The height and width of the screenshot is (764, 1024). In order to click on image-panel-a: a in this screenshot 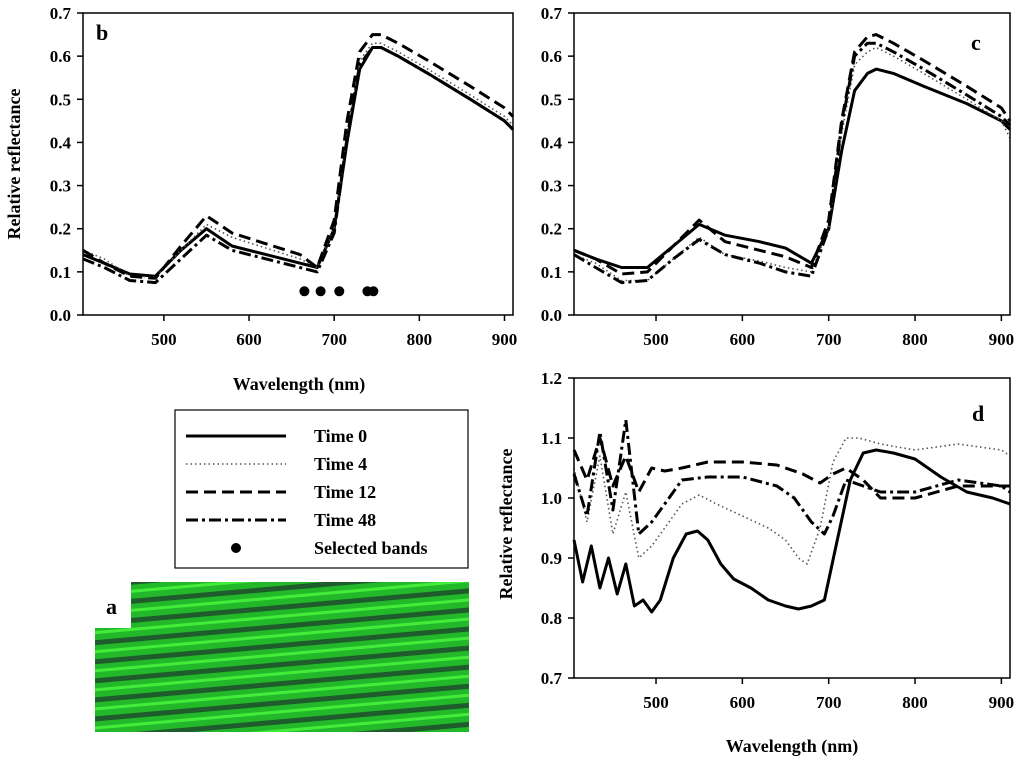, I will do `click(282, 657)`.